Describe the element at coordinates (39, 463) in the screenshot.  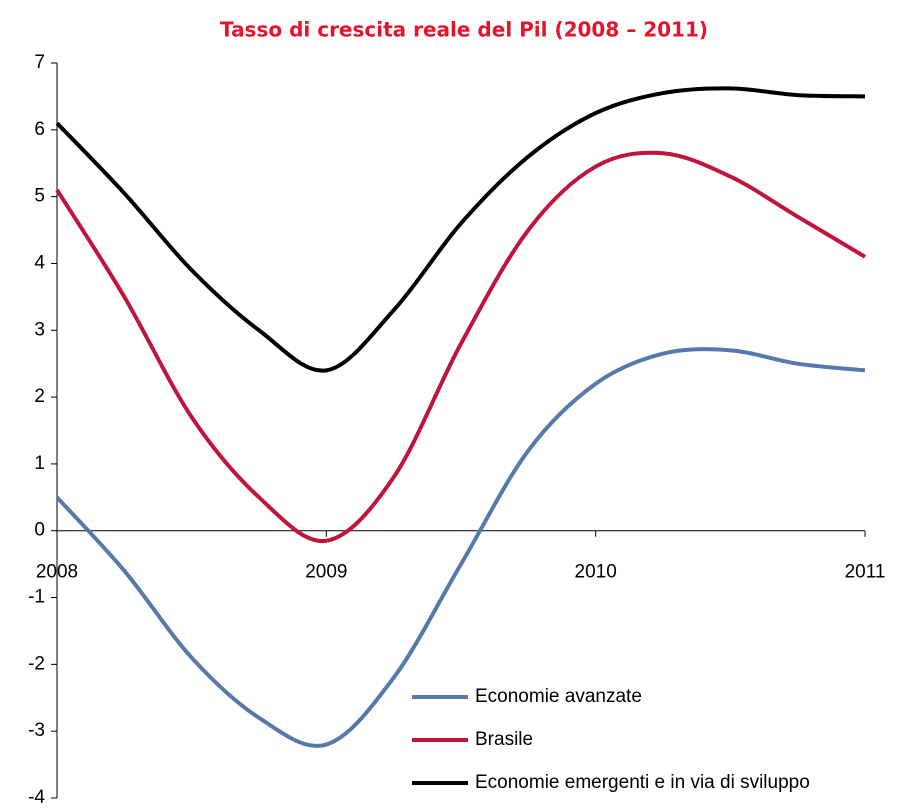
I see `y-tick-label: 1` at that location.